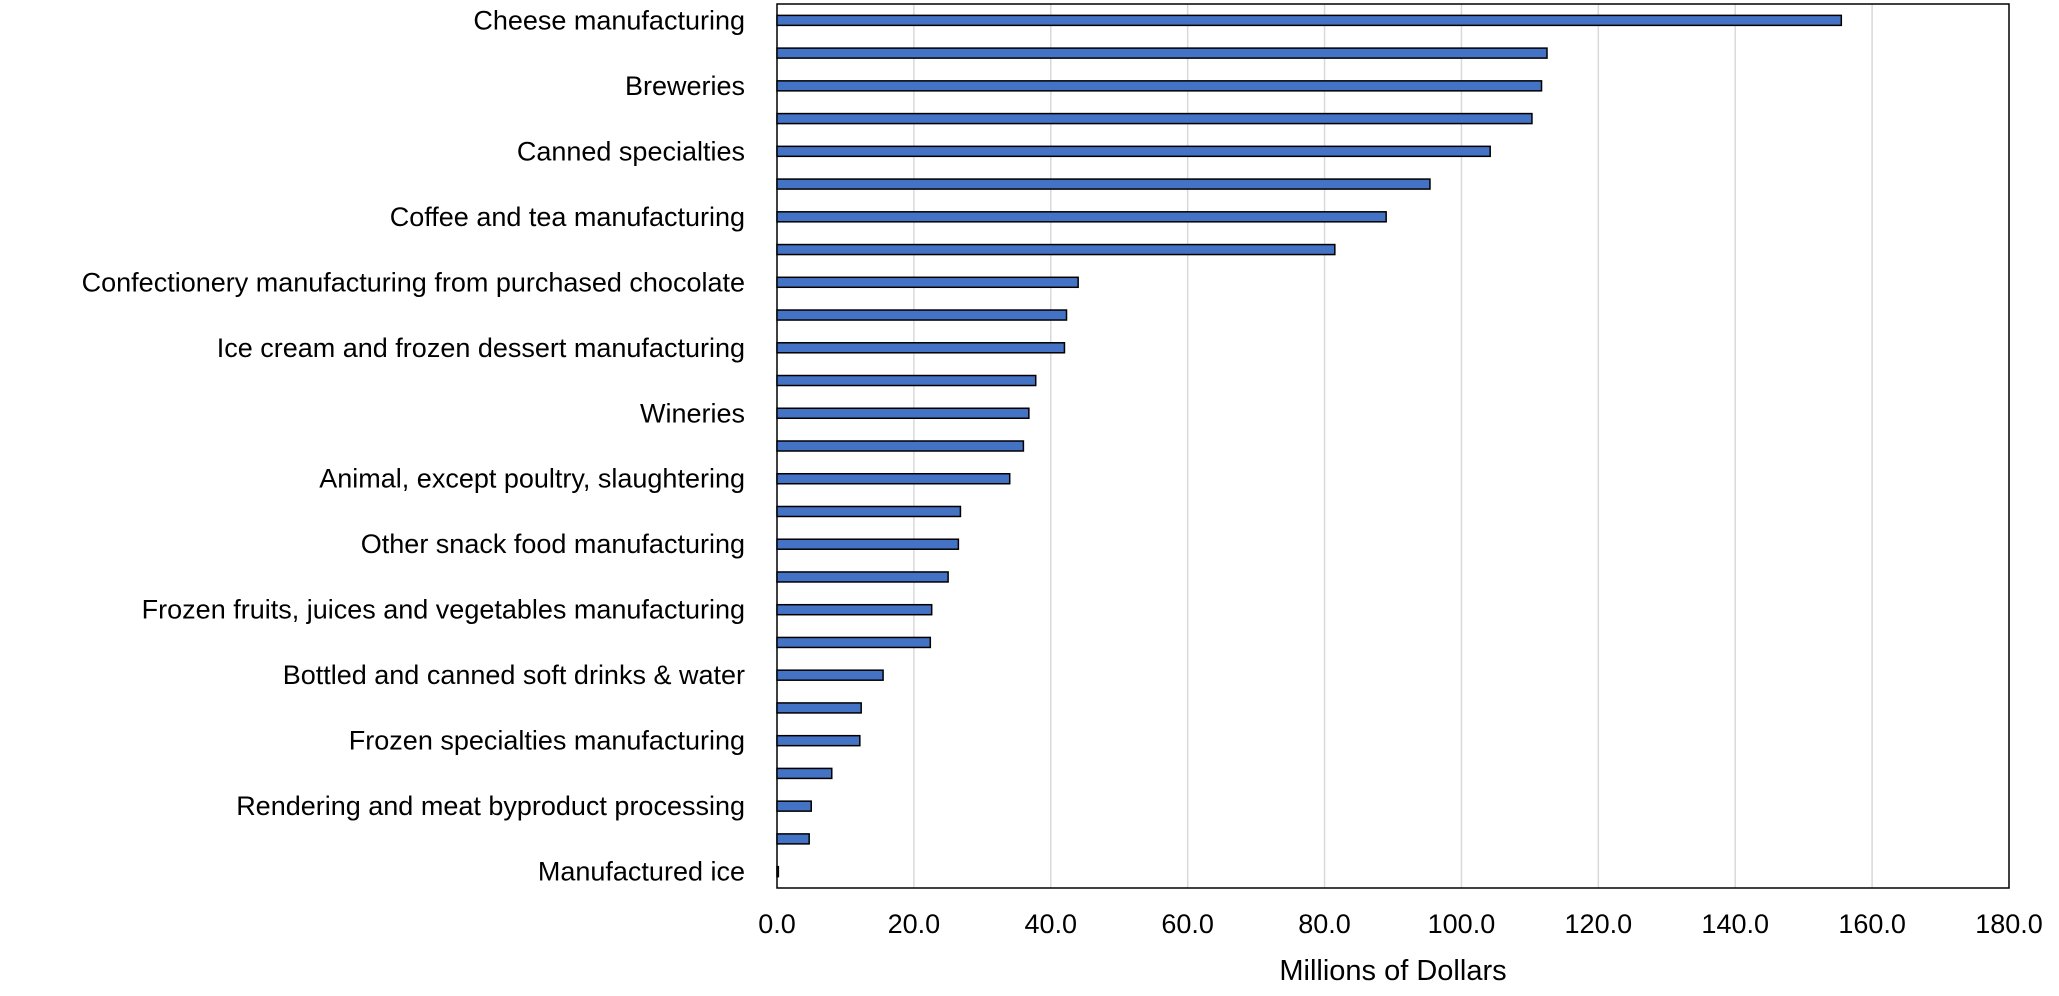 The width and height of the screenshot is (2059, 996). What do you see at coordinates (914, 924) in the screenshot?
I see `x-tick-label: 20.0` at bounding box center [914, 924].